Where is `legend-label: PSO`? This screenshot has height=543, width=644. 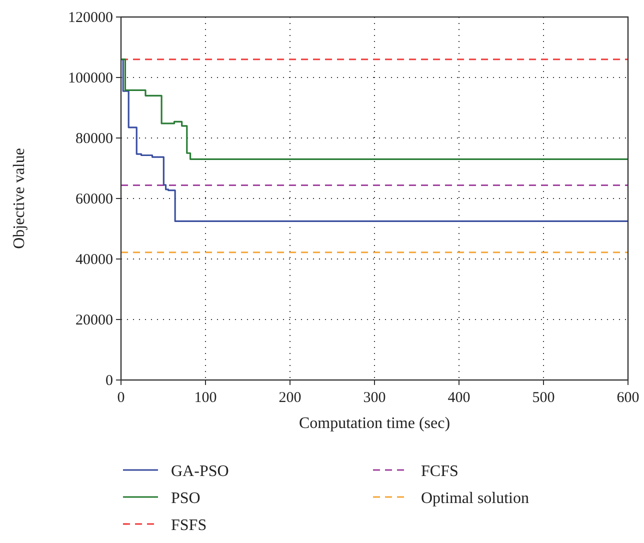
legend-label: PSO is located at coordinates (185, 498).